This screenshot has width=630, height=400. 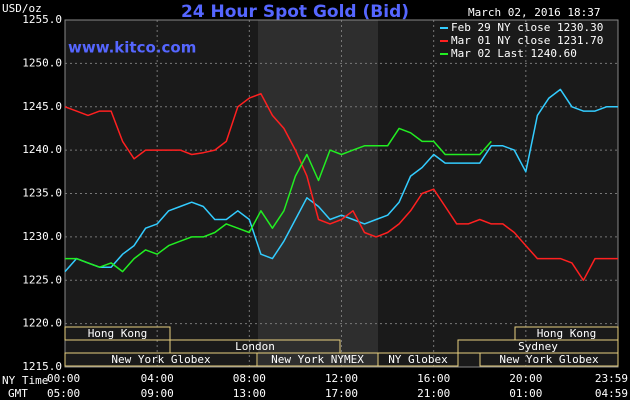 What do you see at coordinates (42, 323) in the screenshot?
I see `y-tick-label: 1220.0` at bounding box center [42, 323].